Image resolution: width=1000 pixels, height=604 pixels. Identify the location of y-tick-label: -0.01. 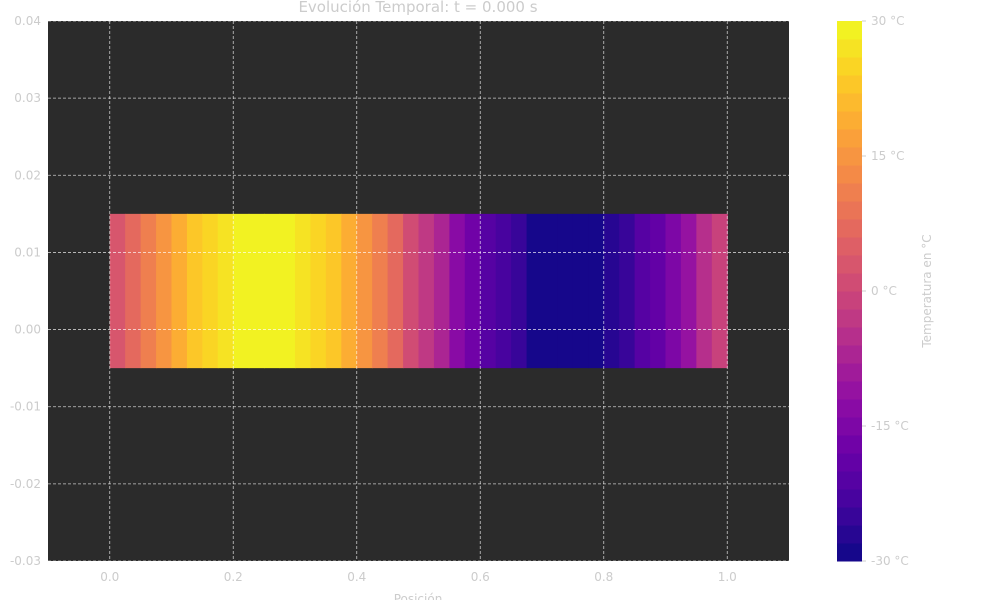
(25, 407).